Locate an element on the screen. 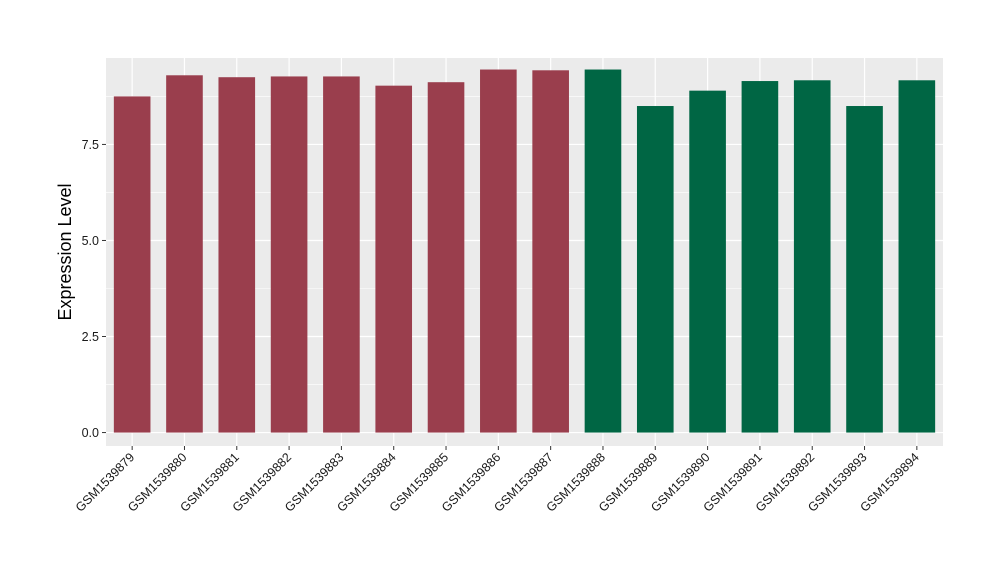  y-tick-label: 7.5 is located at coordinates (90, 145).